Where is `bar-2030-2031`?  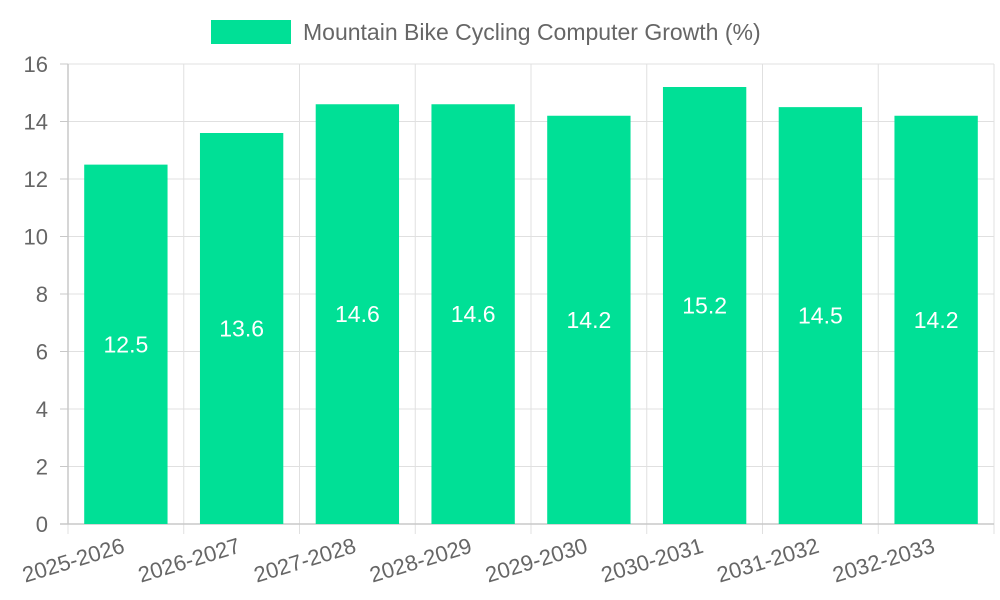
bar-2030-2031 is located at coordinates (704, 305).